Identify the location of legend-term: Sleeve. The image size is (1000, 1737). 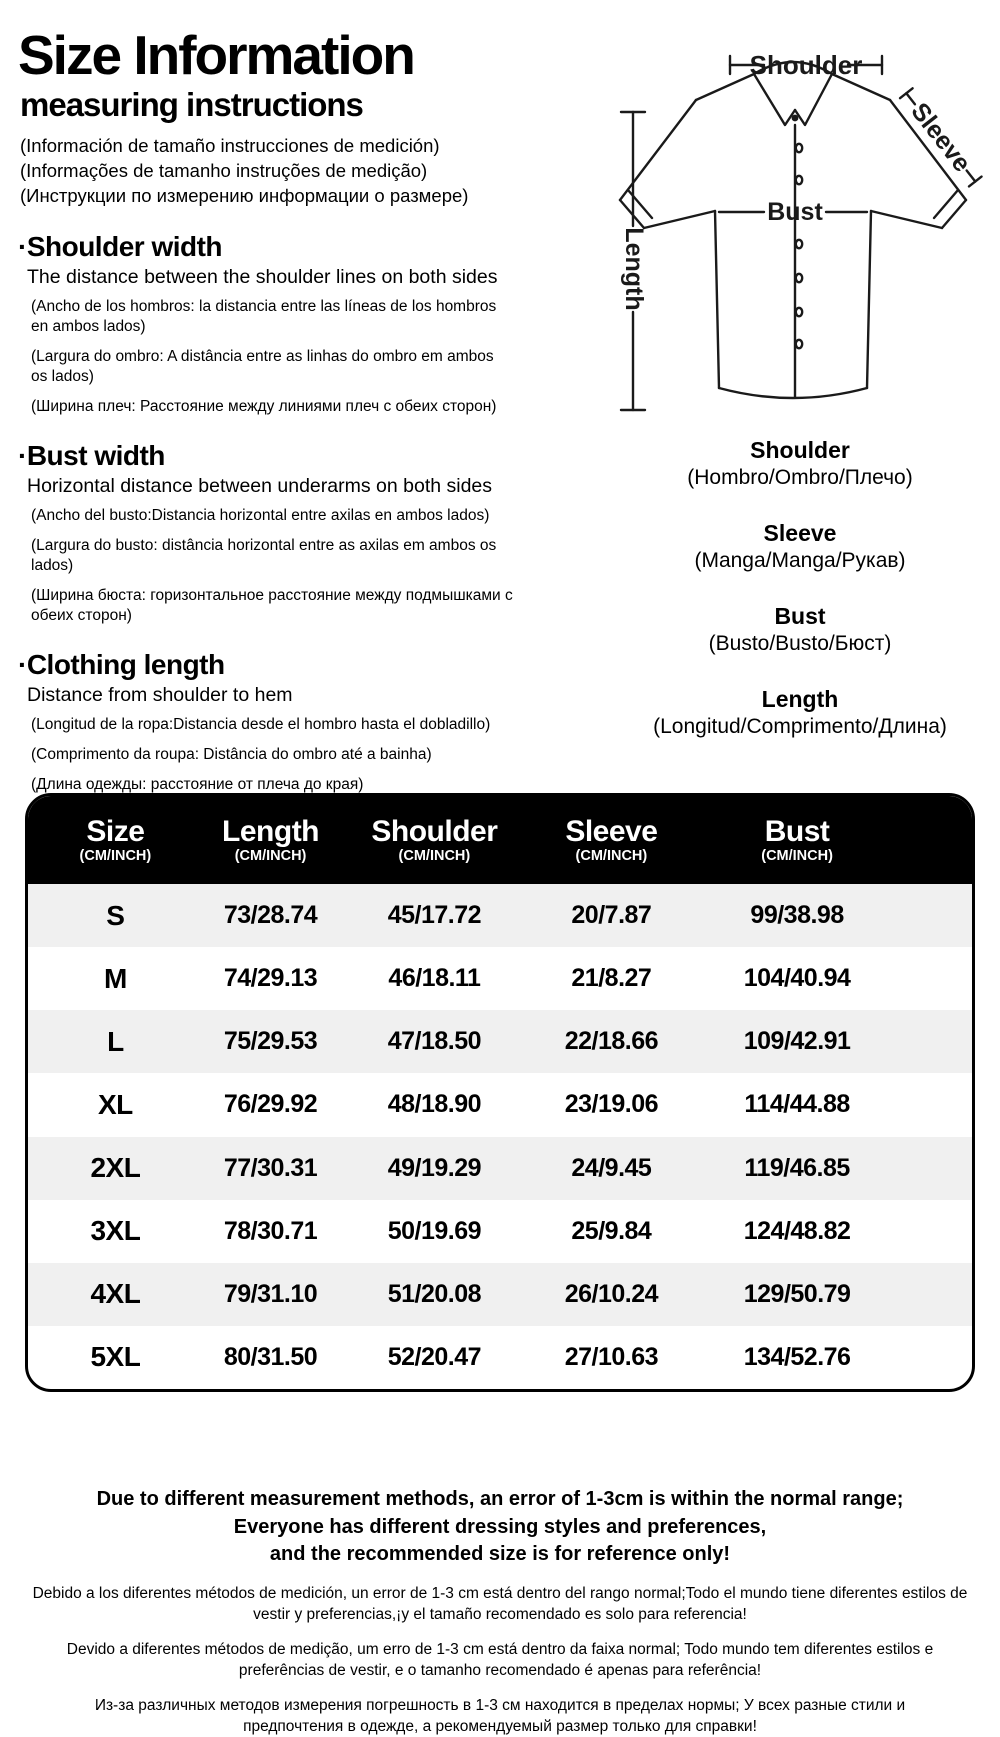
(800, 533).